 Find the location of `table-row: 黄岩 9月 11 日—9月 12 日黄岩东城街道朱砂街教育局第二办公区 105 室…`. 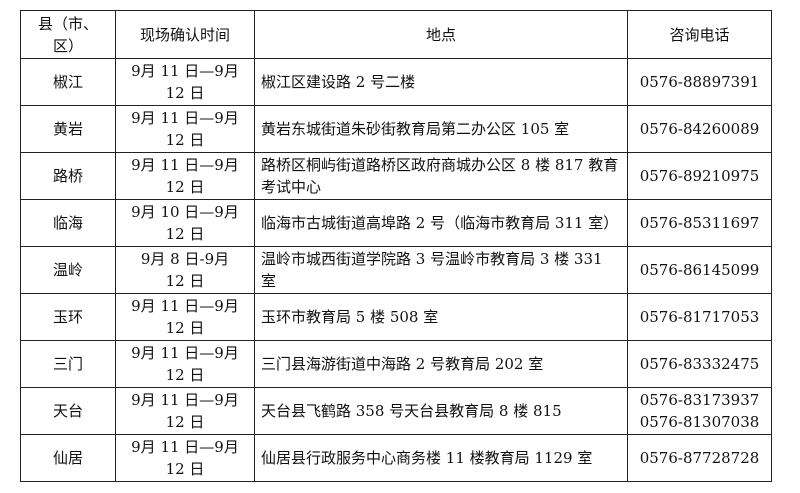

table-row: 黄岩 9月 11 日—9月 12 日黄岩东城街道朱砂街教育局第二办公区 105 室… is located at coordinates (396, 129).